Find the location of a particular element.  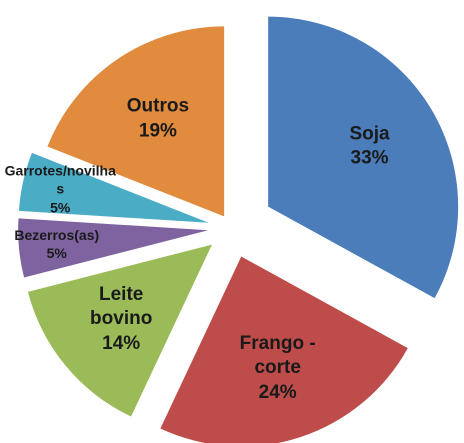

category-label: Bezerros(as) is located at coordinates (57, 234).